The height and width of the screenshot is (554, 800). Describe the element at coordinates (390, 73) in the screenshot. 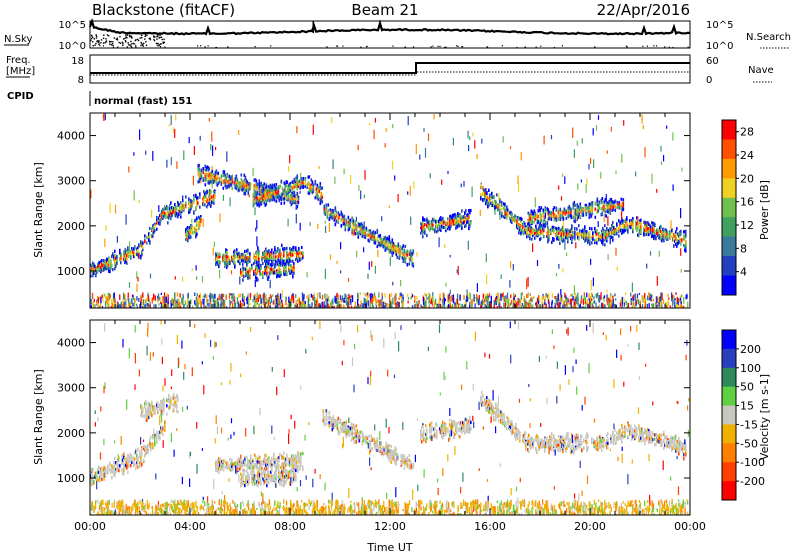

I see `nave-line` at that location.